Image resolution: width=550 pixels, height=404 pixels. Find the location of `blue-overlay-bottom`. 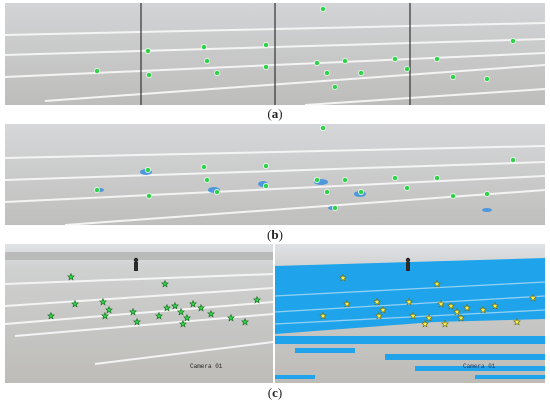

blue-overlay-bottom is located at coordinates (410, 357).